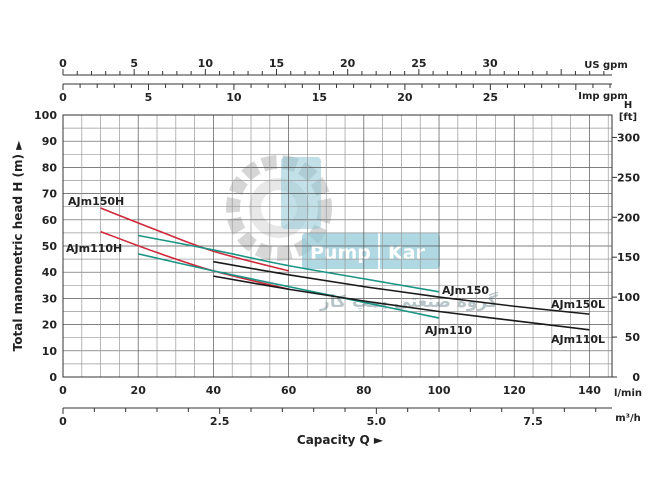 Image resolution: width=666 pixels, height=500 pixels. I want to click on usgpm-tick-label: 15, so click(276, 63).